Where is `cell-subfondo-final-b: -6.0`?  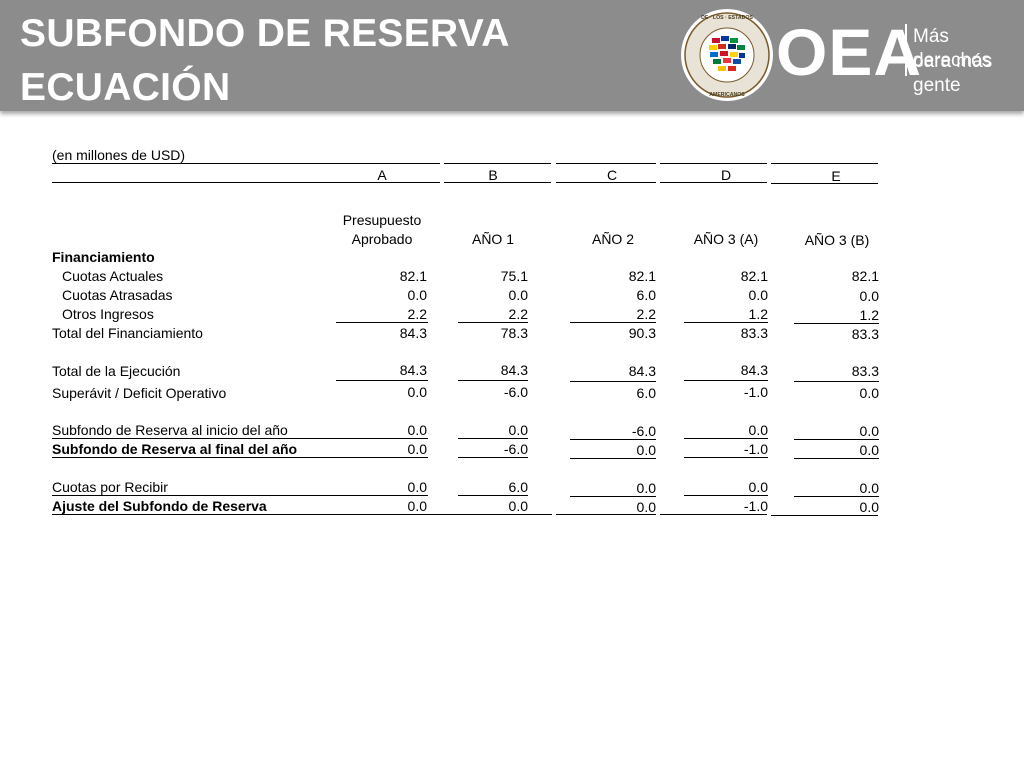
cell-subfondo-final-b: -6.0 is located at coordinates (515, 449).